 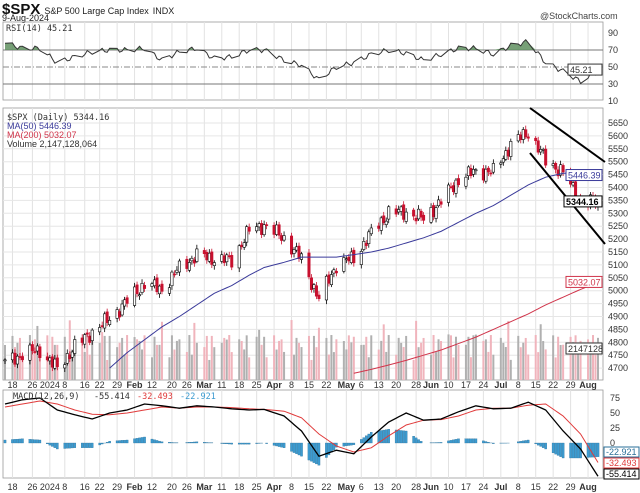 I want to click on price-tick-label: 4950, so click(x=618, y=304).